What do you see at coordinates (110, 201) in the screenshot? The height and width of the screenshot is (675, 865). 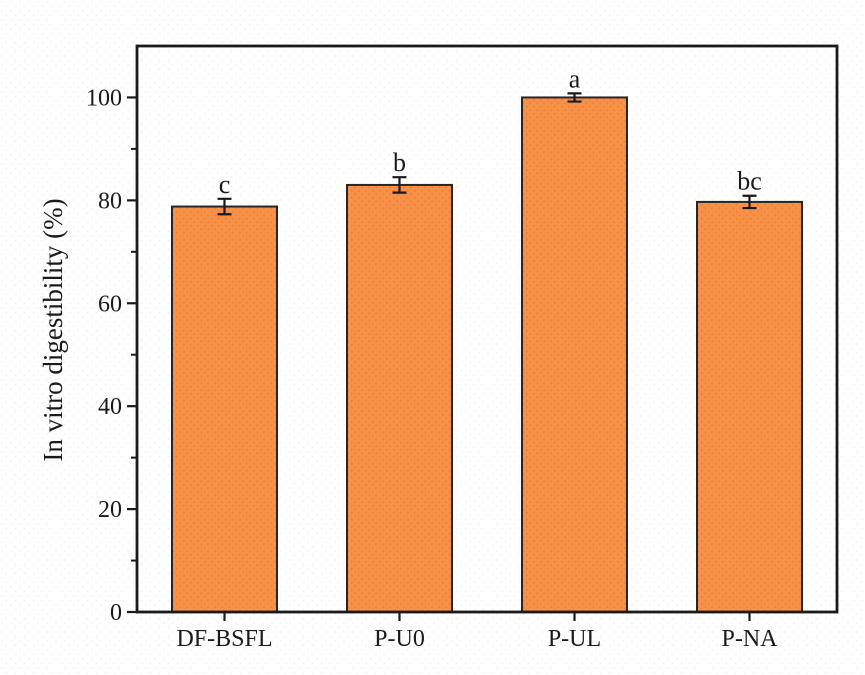 I see `y-tick-label: 80` at bounding box center [110, 201].